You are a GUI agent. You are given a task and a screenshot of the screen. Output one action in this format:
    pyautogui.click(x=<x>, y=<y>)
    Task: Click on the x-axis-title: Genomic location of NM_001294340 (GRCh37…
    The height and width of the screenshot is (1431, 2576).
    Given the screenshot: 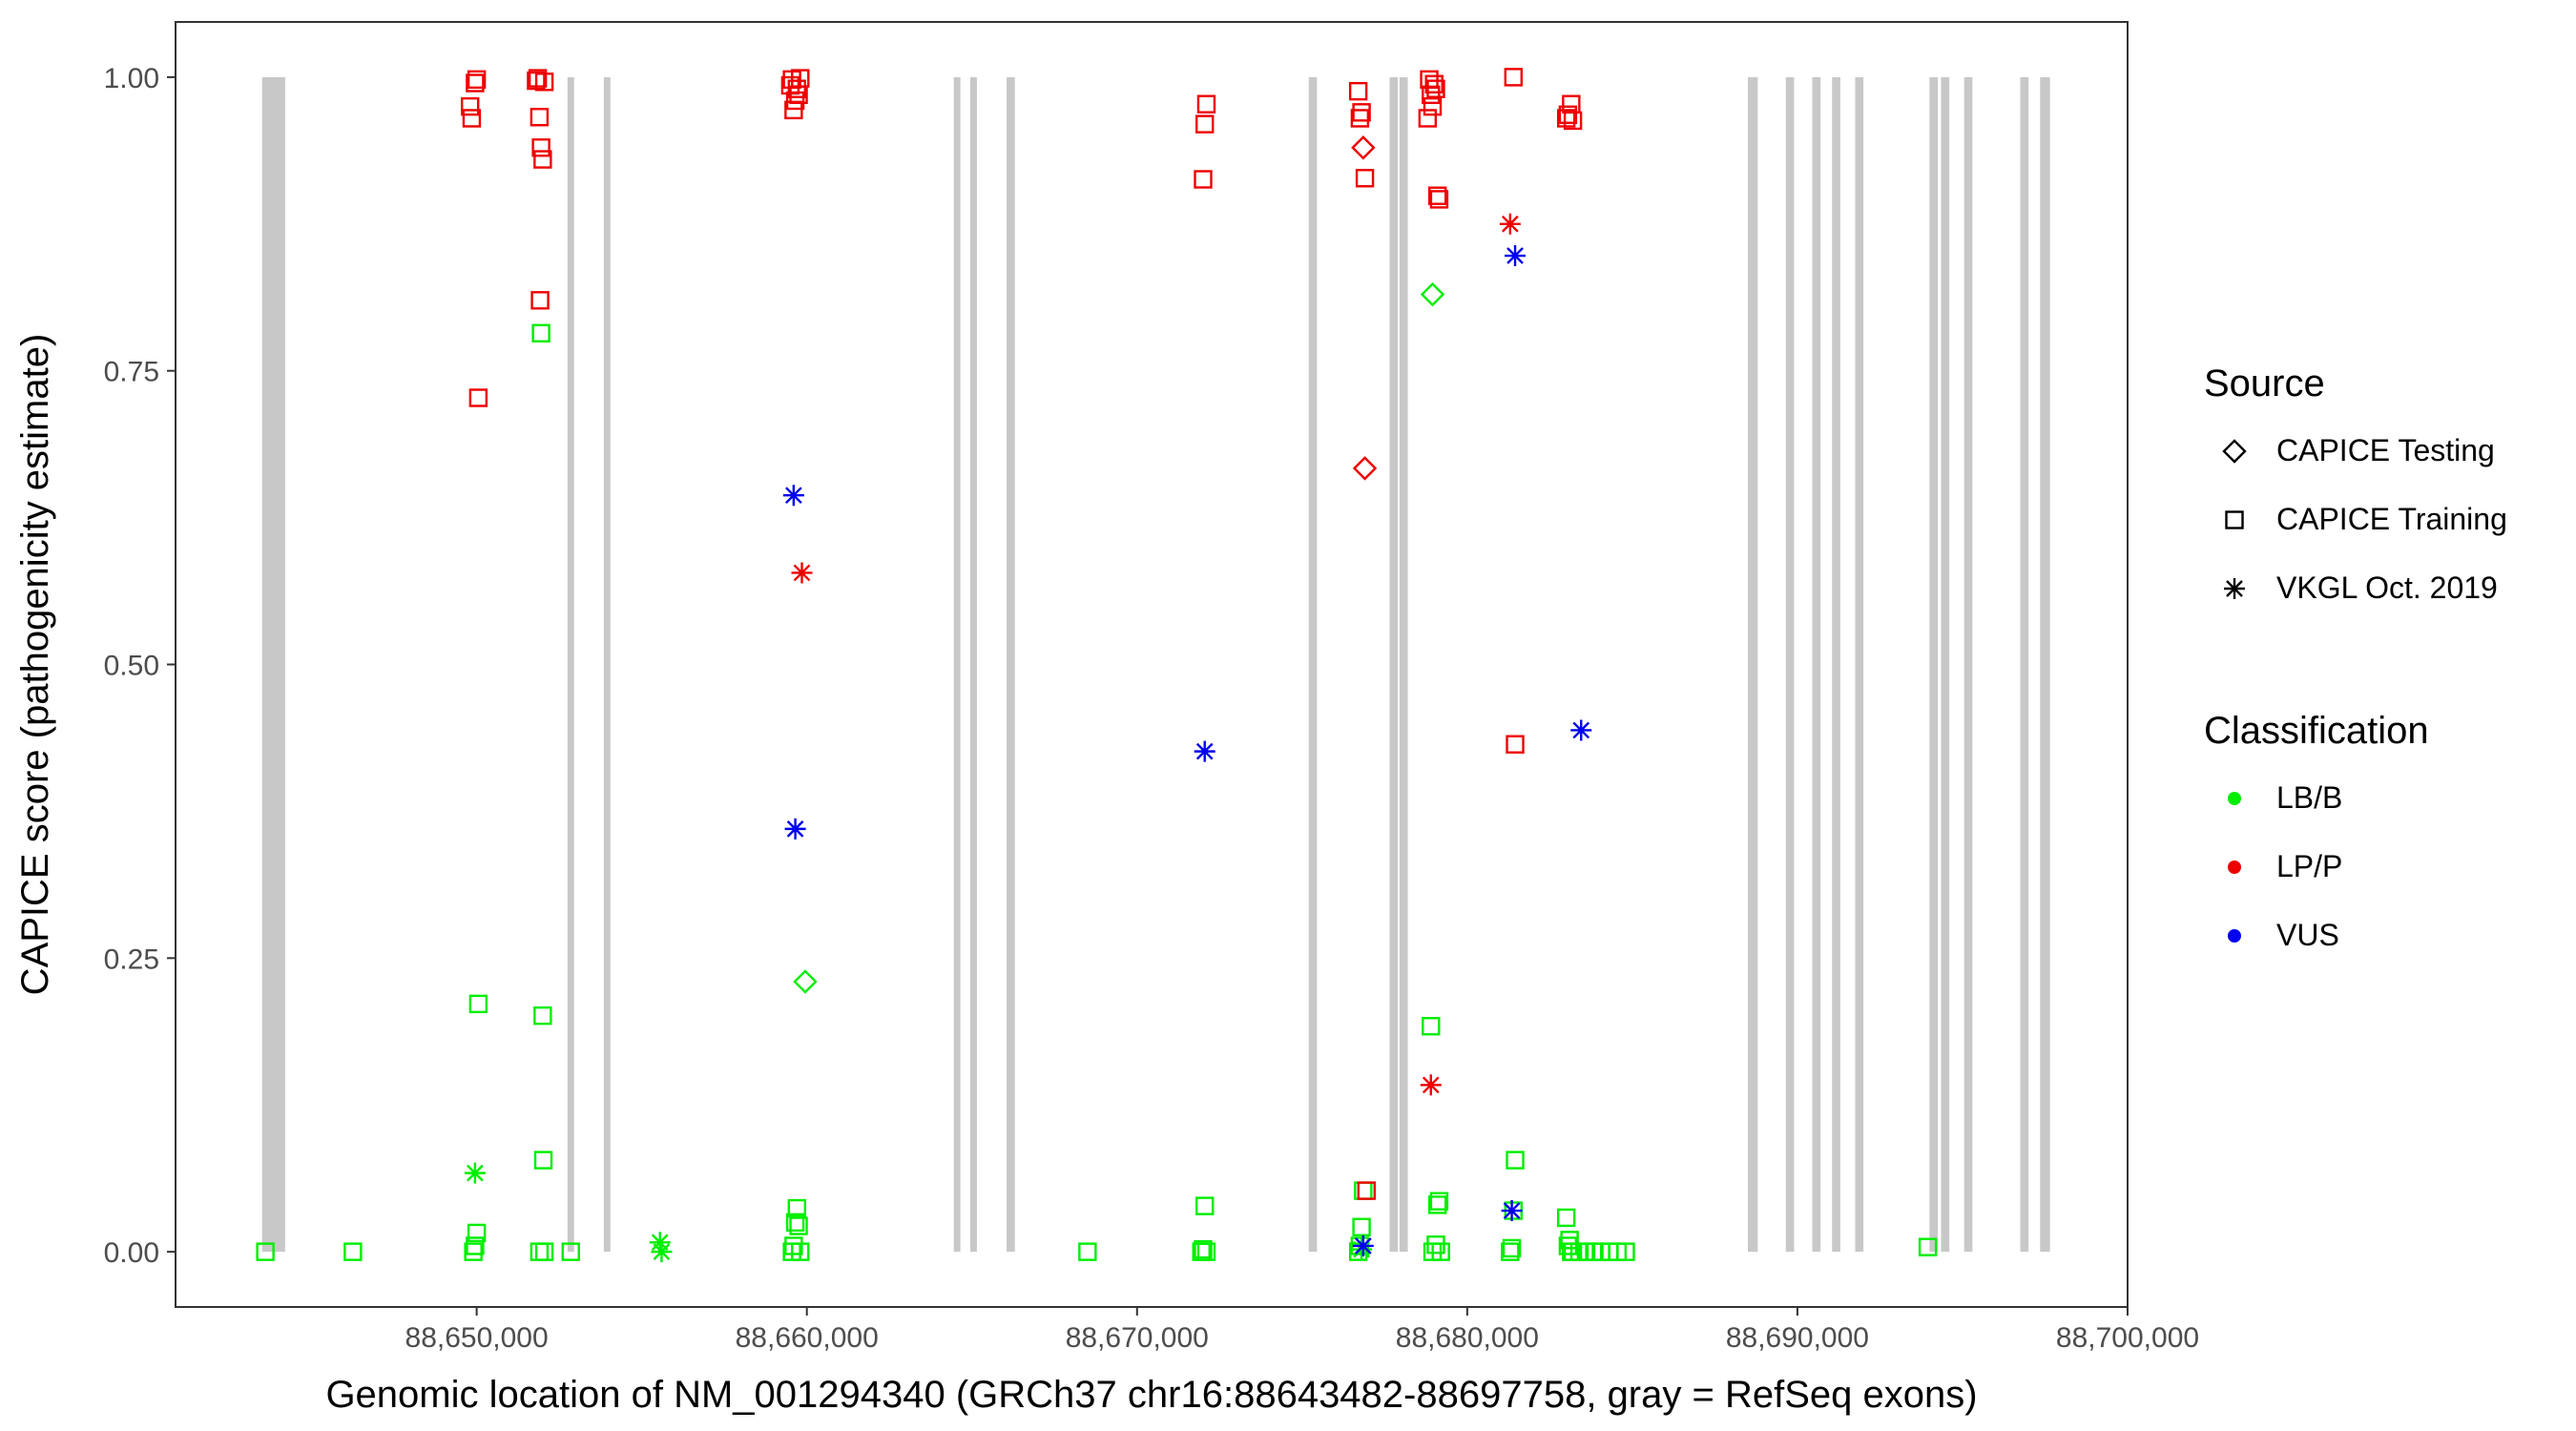 What is the action you would take?
    pyautogui.click(x=1151, y=1395)
    